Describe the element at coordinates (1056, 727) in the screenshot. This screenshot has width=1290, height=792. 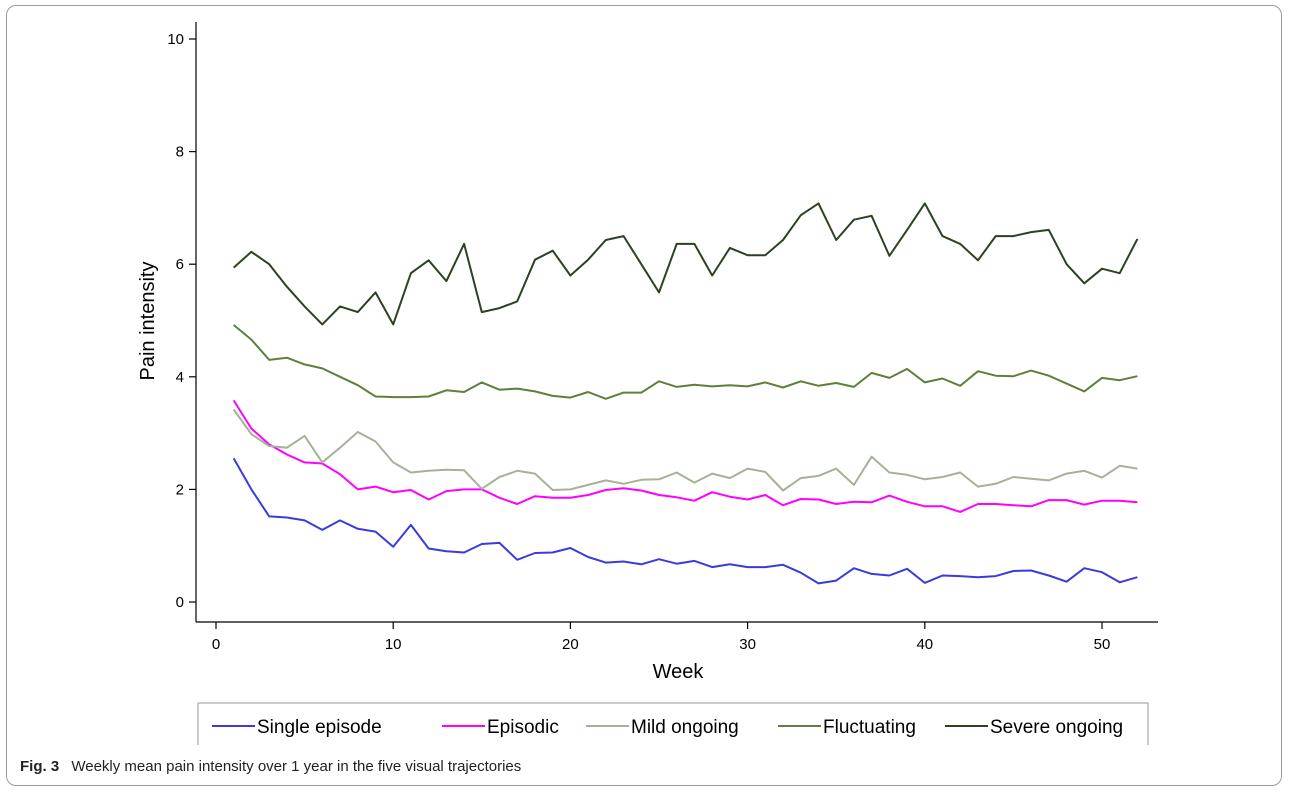
I see `legend-label: Severe ongoing` at that location.